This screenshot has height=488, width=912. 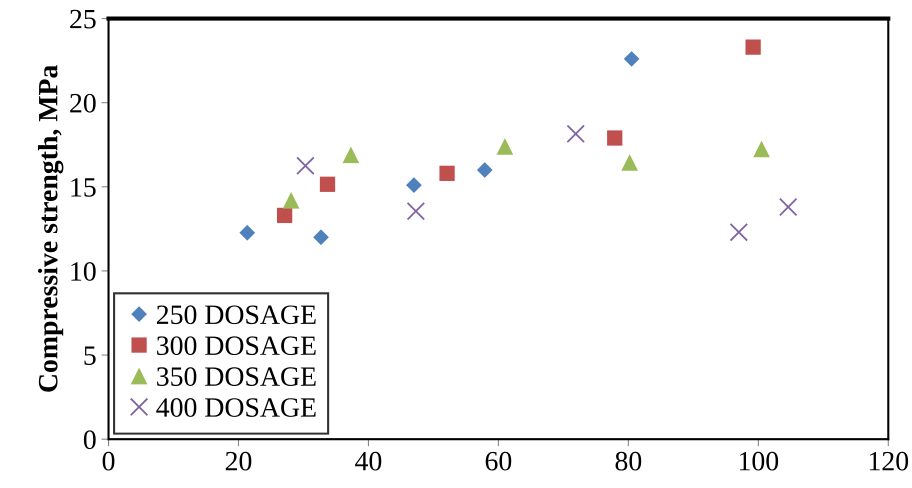 I want to click on x-tick-label: 20, so click(x=239, y=461).